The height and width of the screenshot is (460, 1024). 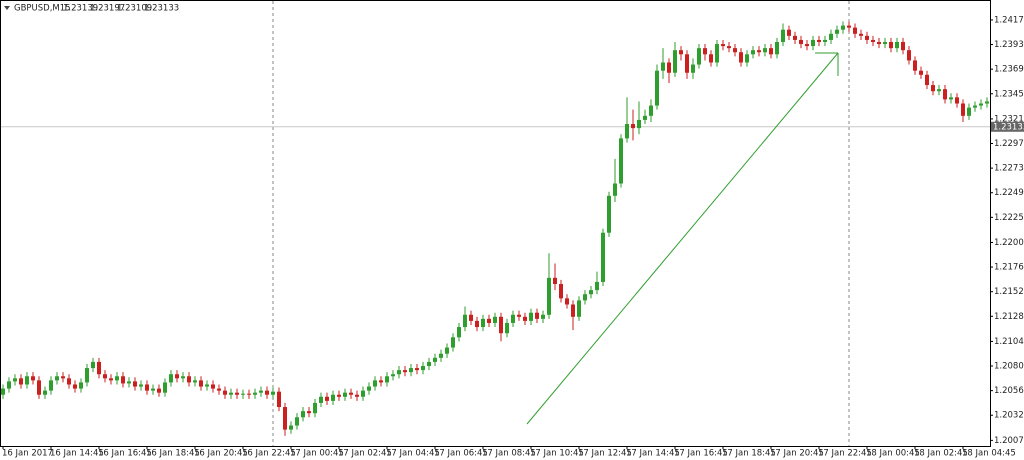 I want to click on y-tick-label: 1.22250, so click(x=1009, y=218).